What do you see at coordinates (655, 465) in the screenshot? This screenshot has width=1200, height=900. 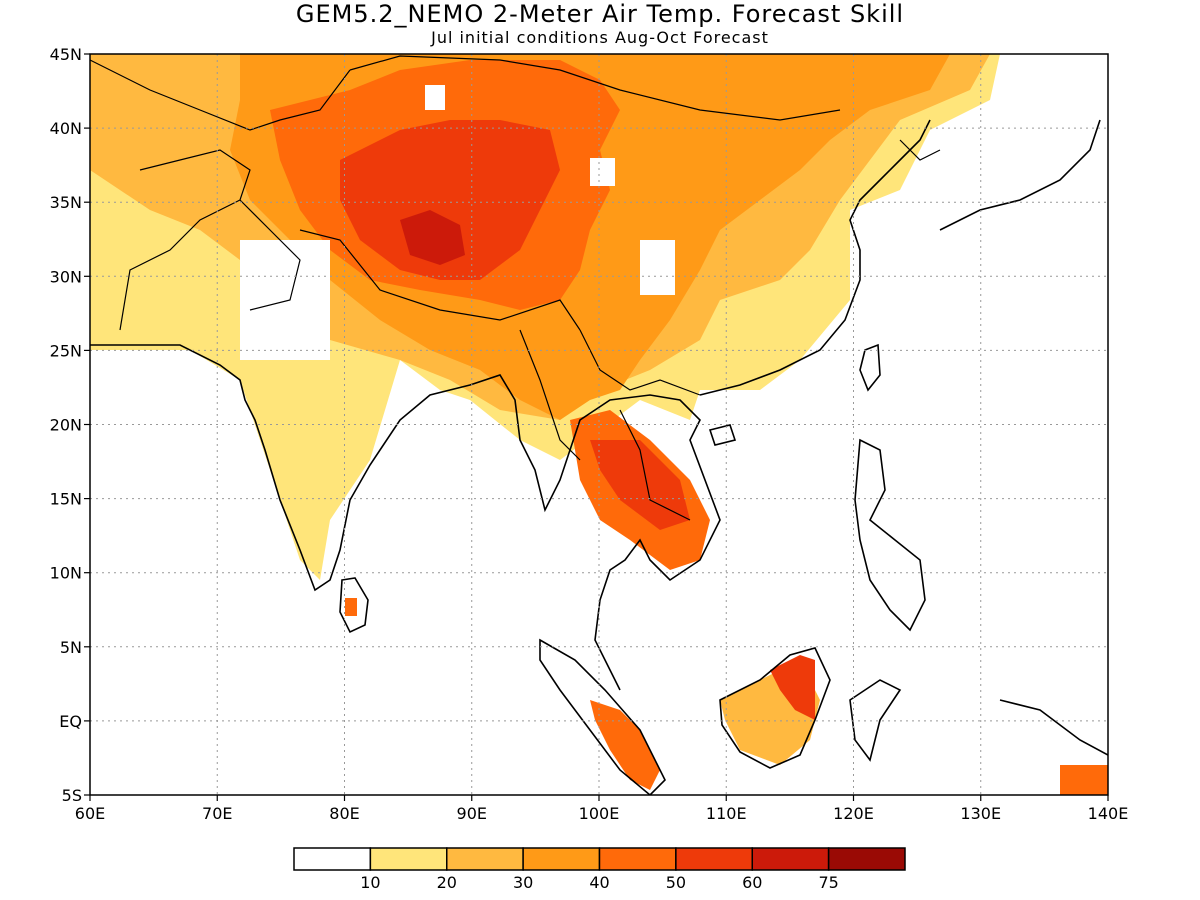 I see `border-thailand` at bounding box center [655, 465].